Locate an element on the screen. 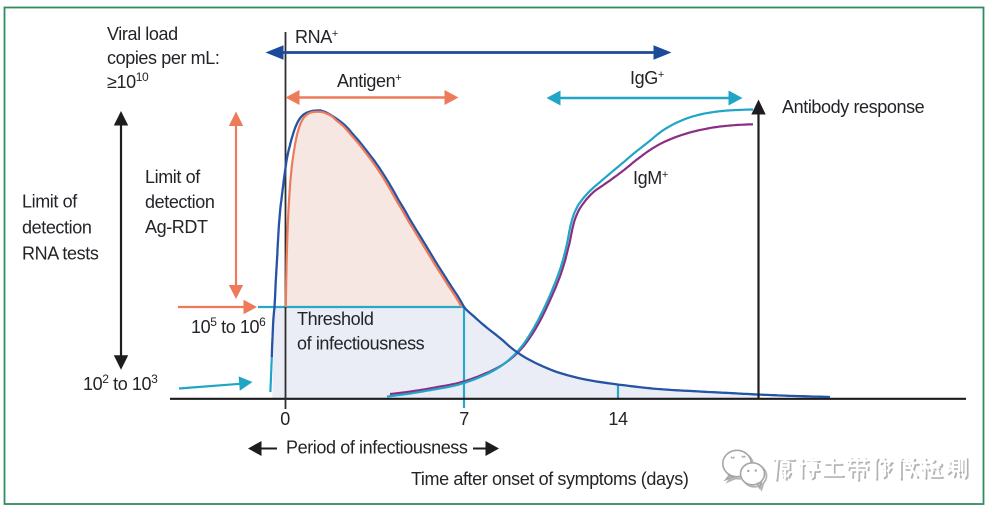  svg-text: 105 to 106 is located at coordinates (228, 326).